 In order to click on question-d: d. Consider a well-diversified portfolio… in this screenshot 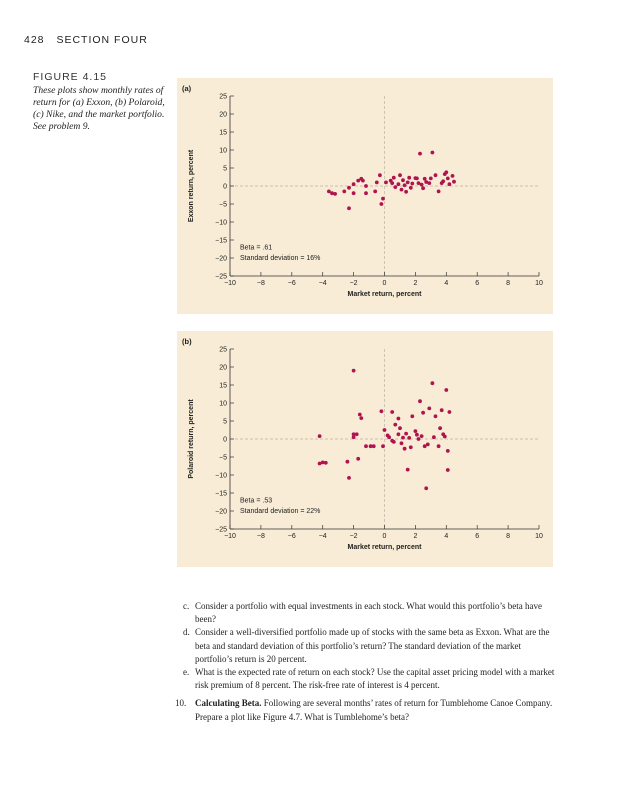, I will do `click(367, 646)`.